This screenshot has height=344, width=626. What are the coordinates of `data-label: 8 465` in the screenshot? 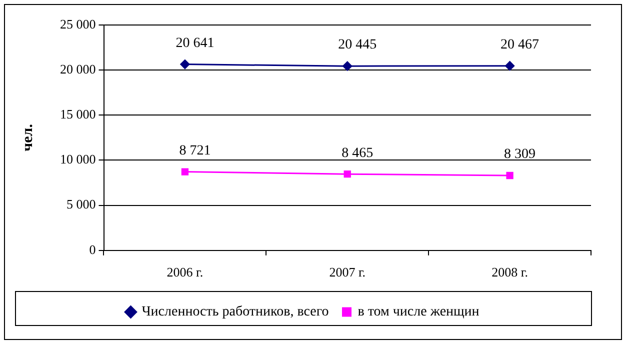 It's located at (358, 153).